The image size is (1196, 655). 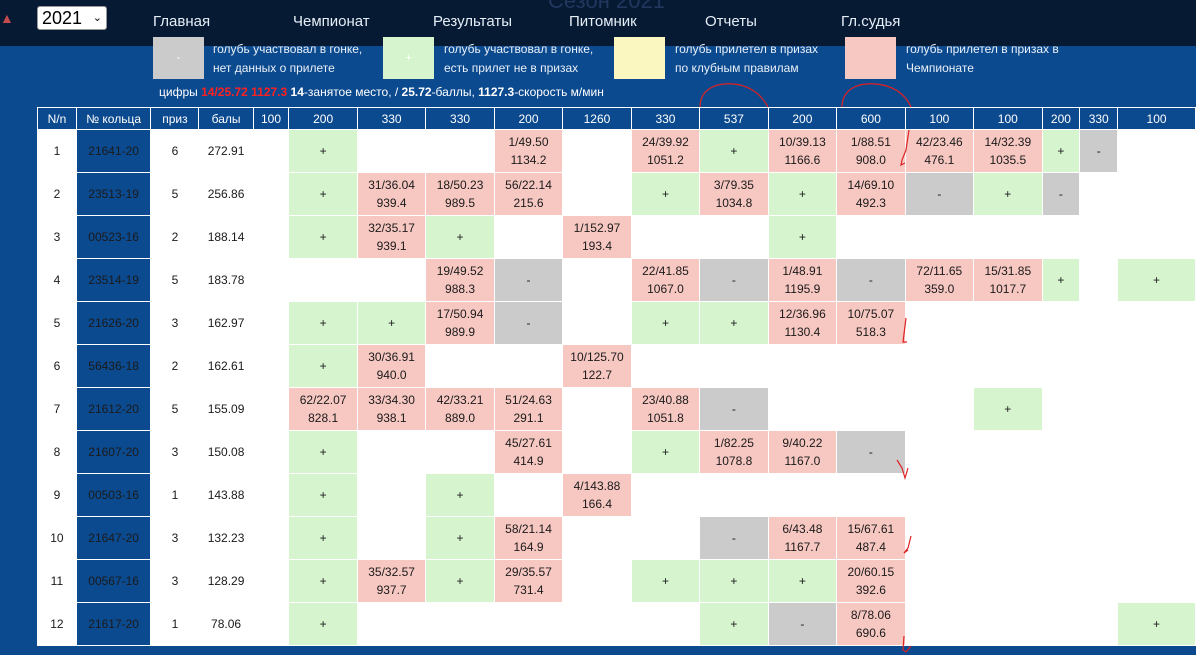 I want to click on points-value: 272.91, so click(x=226, y=151).